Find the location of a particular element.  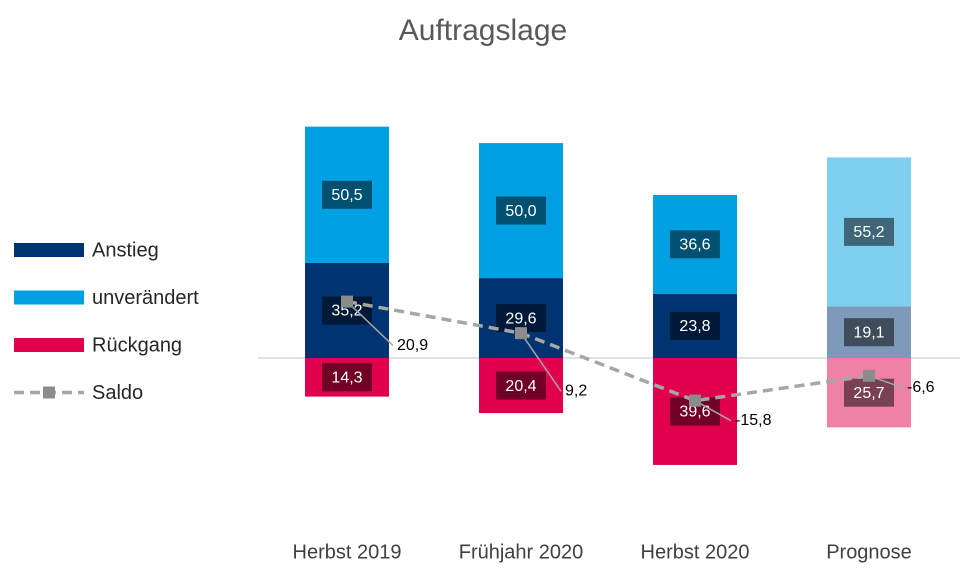

data-label: 25,7 is located at coordinates (868, 393).